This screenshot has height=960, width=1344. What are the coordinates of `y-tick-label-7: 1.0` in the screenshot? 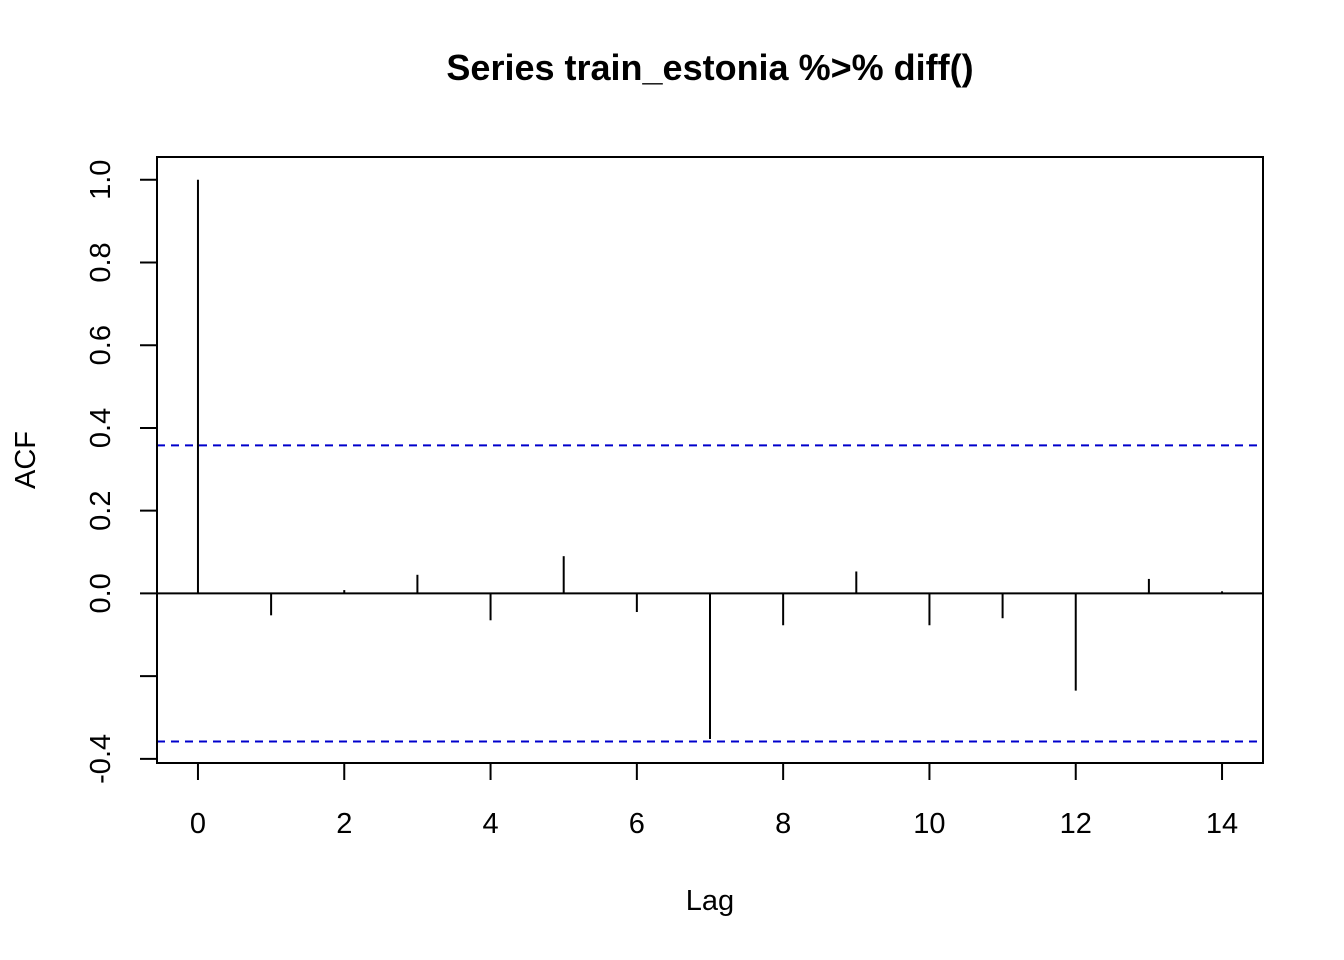 It's located at (101, 180).